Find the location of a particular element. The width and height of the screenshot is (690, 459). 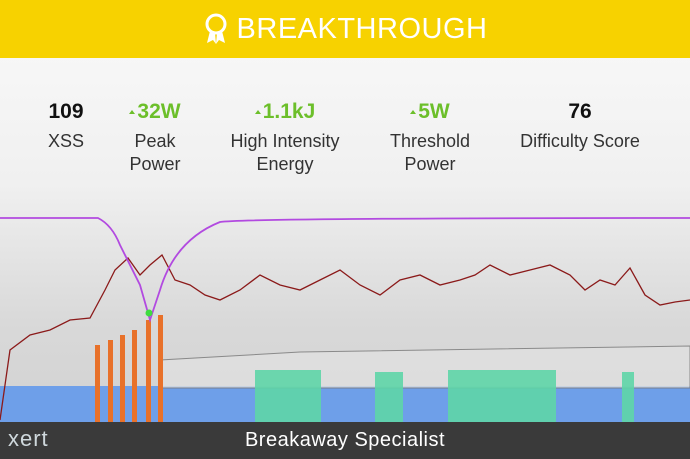

stat-label: High Intensity Energy is located at coordinates (285, 153).